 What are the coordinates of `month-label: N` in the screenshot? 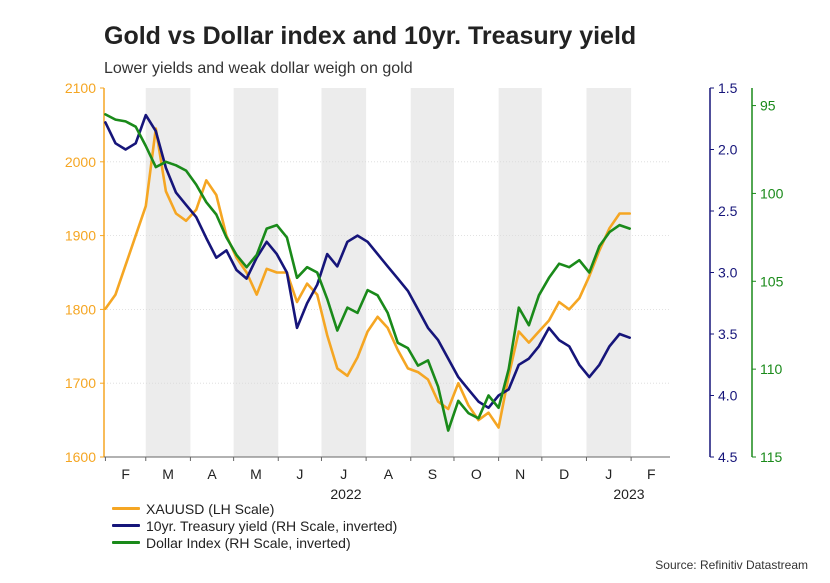 It's located at (520, 474).